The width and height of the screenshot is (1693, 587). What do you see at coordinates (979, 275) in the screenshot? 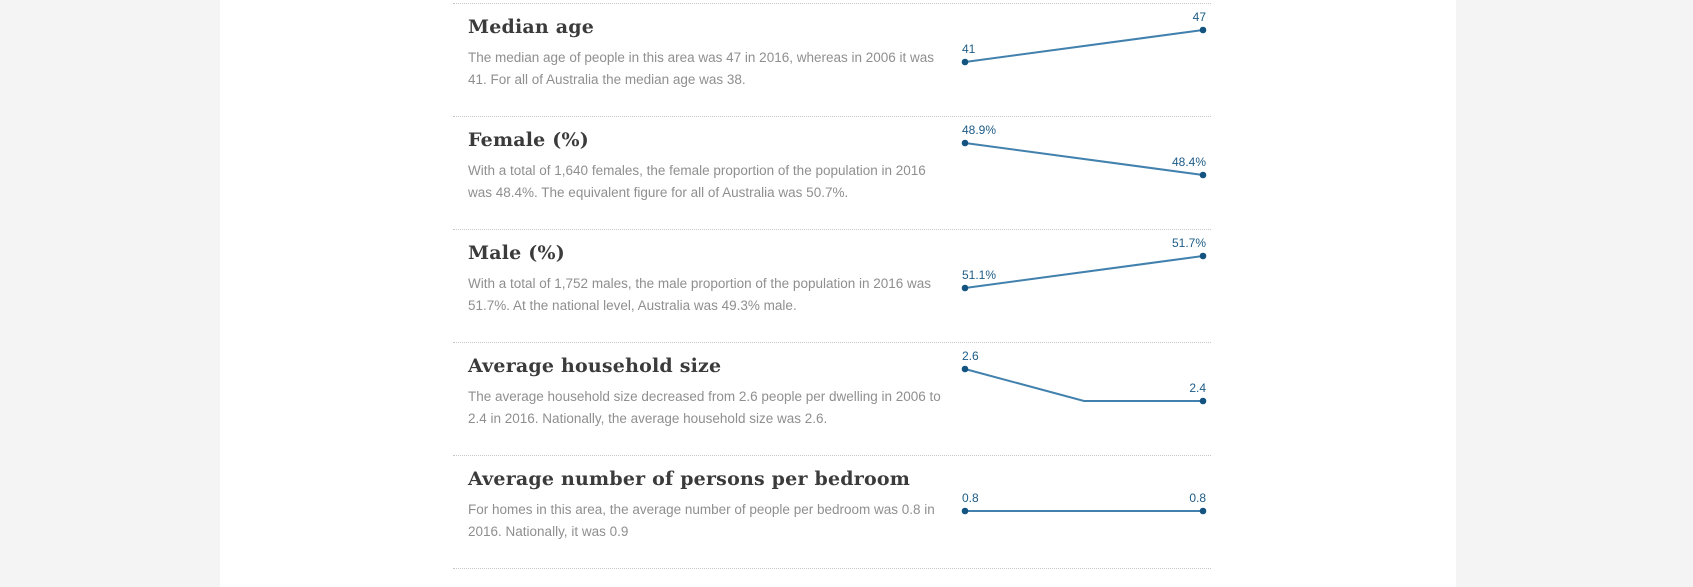
I see `spark-point-label: 51.1%` at bounding box center [979, 275].